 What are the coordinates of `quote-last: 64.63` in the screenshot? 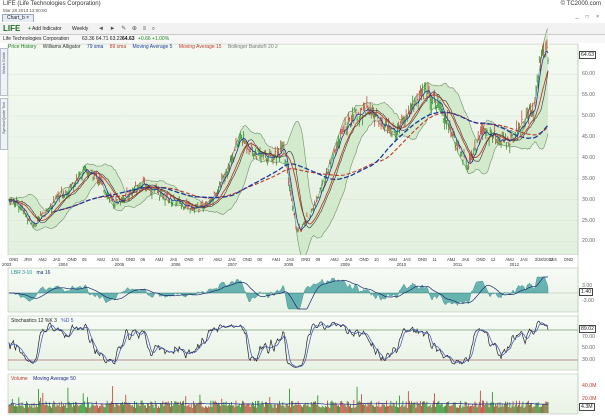 It's located at (128, 39).